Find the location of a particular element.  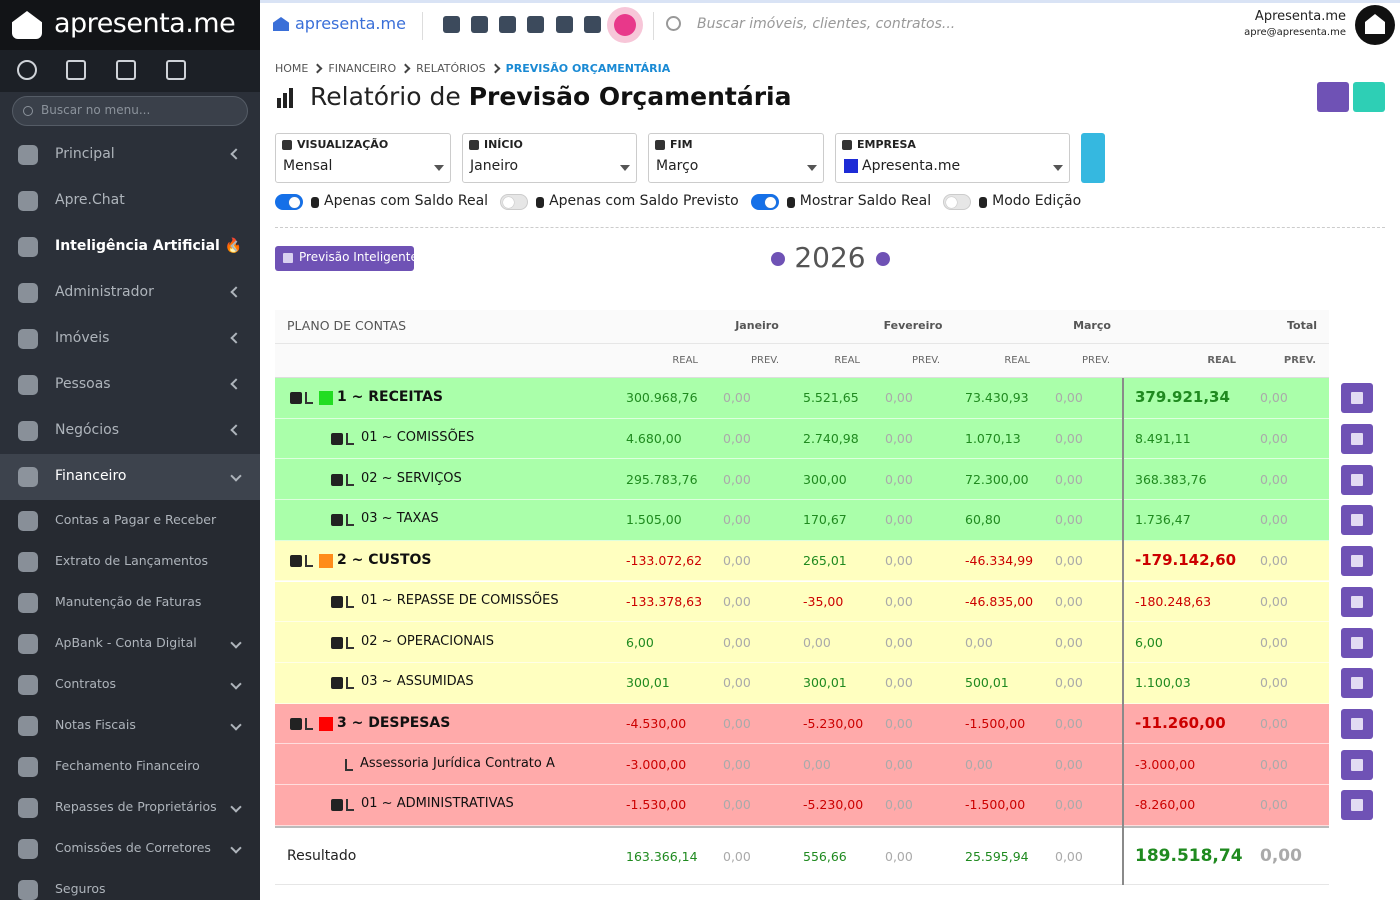

sidebar-item: Apre.Chat is located at coordinates (130, 201).